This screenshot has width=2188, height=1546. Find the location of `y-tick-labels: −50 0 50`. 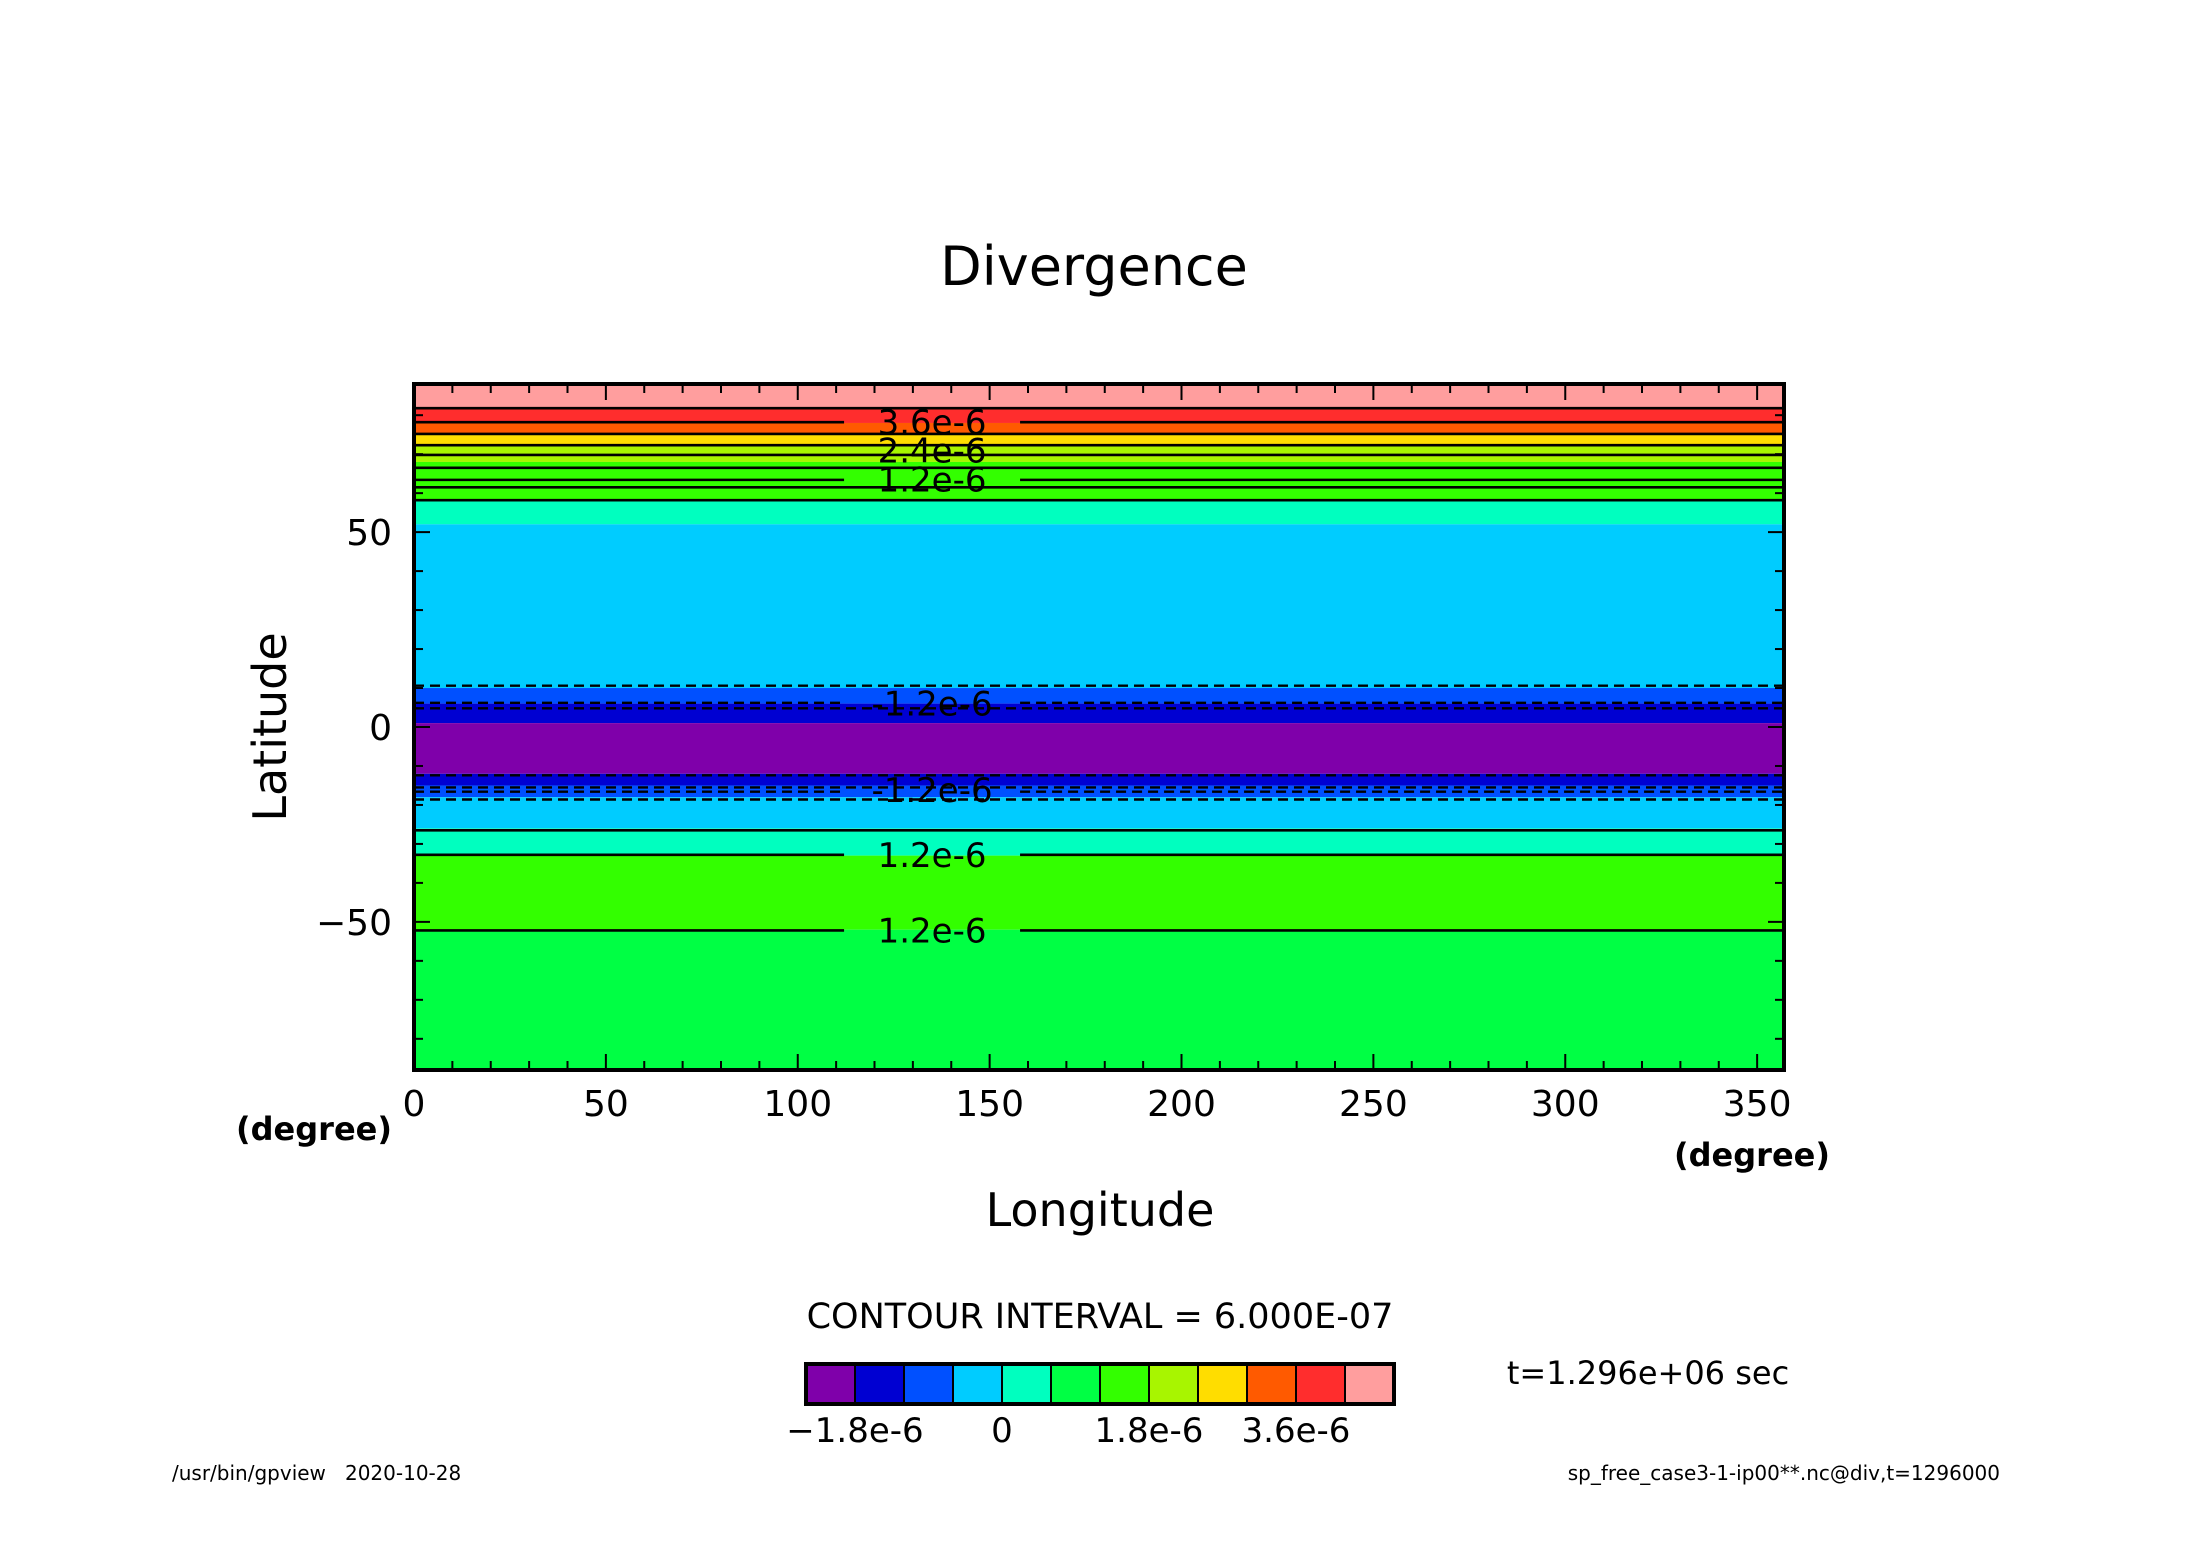

y-tick-labels: −50 0 50 is located at coordinates (354, 728).